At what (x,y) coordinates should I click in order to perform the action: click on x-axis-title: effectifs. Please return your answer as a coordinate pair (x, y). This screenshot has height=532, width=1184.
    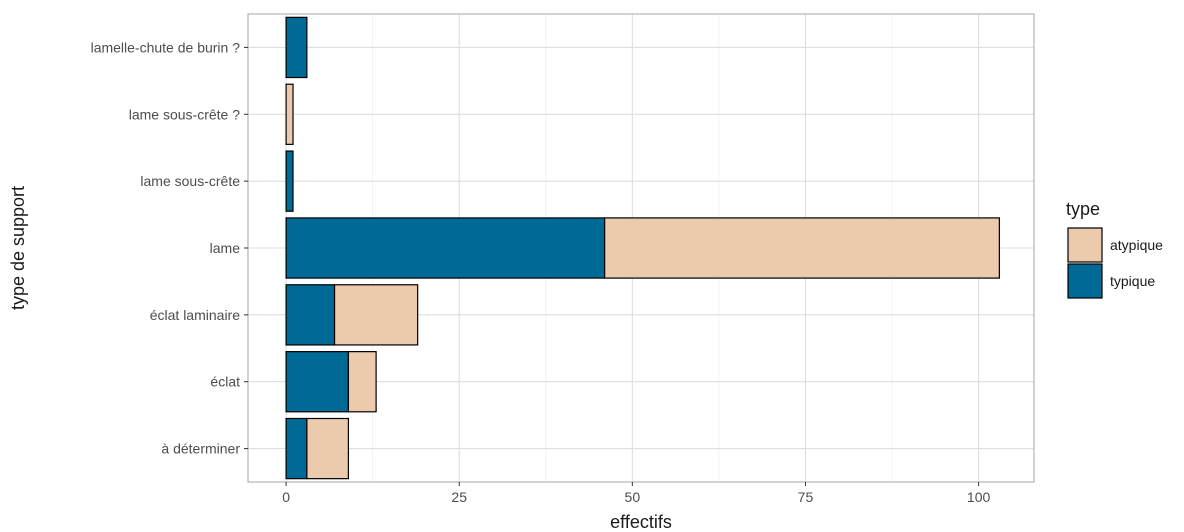
    Looking at the image, I should click on (641, 522).